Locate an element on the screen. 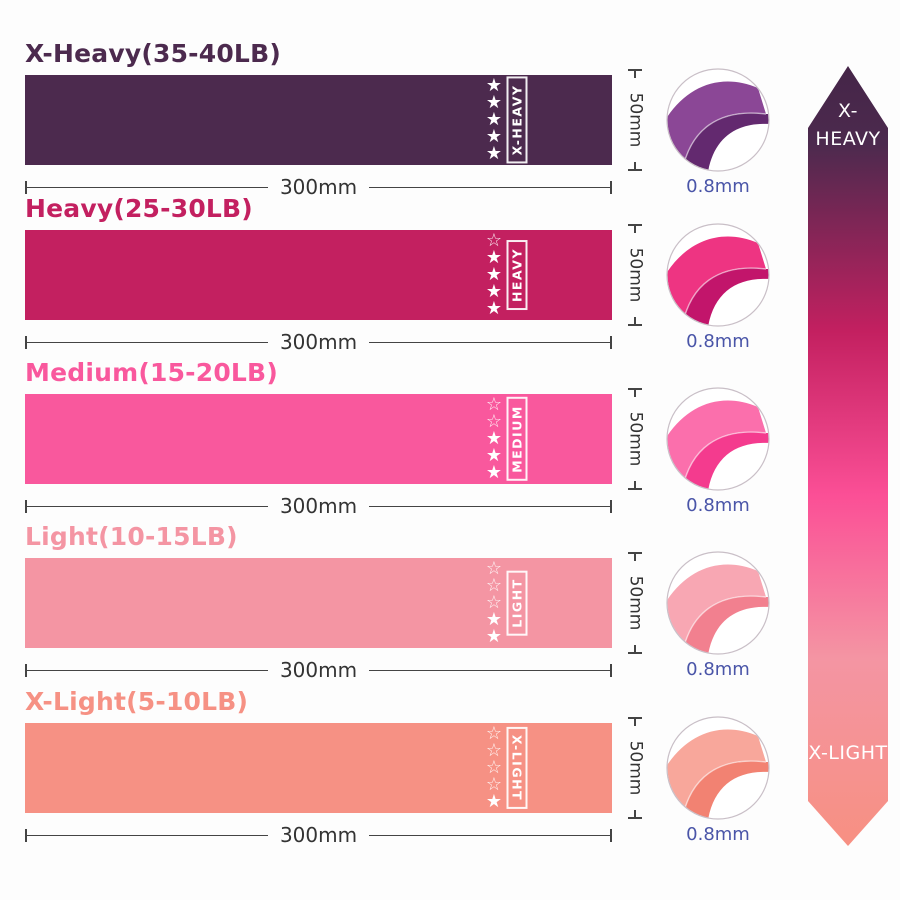 The width and height of the screenshot is (900, 900). band-title: Heavy(25-30LB) is located at coordinates (139, 208).